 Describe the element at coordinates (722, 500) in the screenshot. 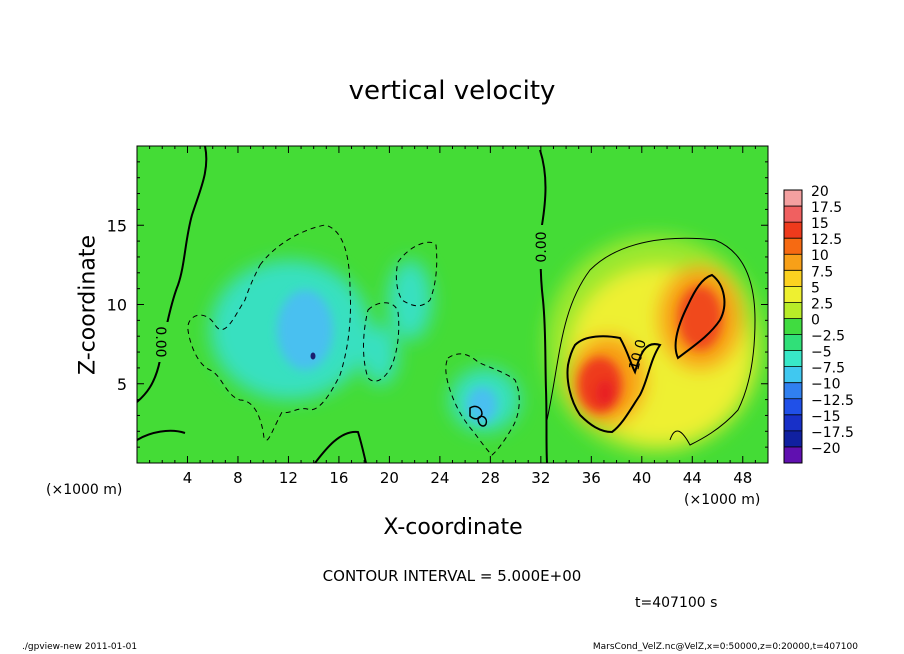

I see `x-unit-label: (×1000 m)` at that location.